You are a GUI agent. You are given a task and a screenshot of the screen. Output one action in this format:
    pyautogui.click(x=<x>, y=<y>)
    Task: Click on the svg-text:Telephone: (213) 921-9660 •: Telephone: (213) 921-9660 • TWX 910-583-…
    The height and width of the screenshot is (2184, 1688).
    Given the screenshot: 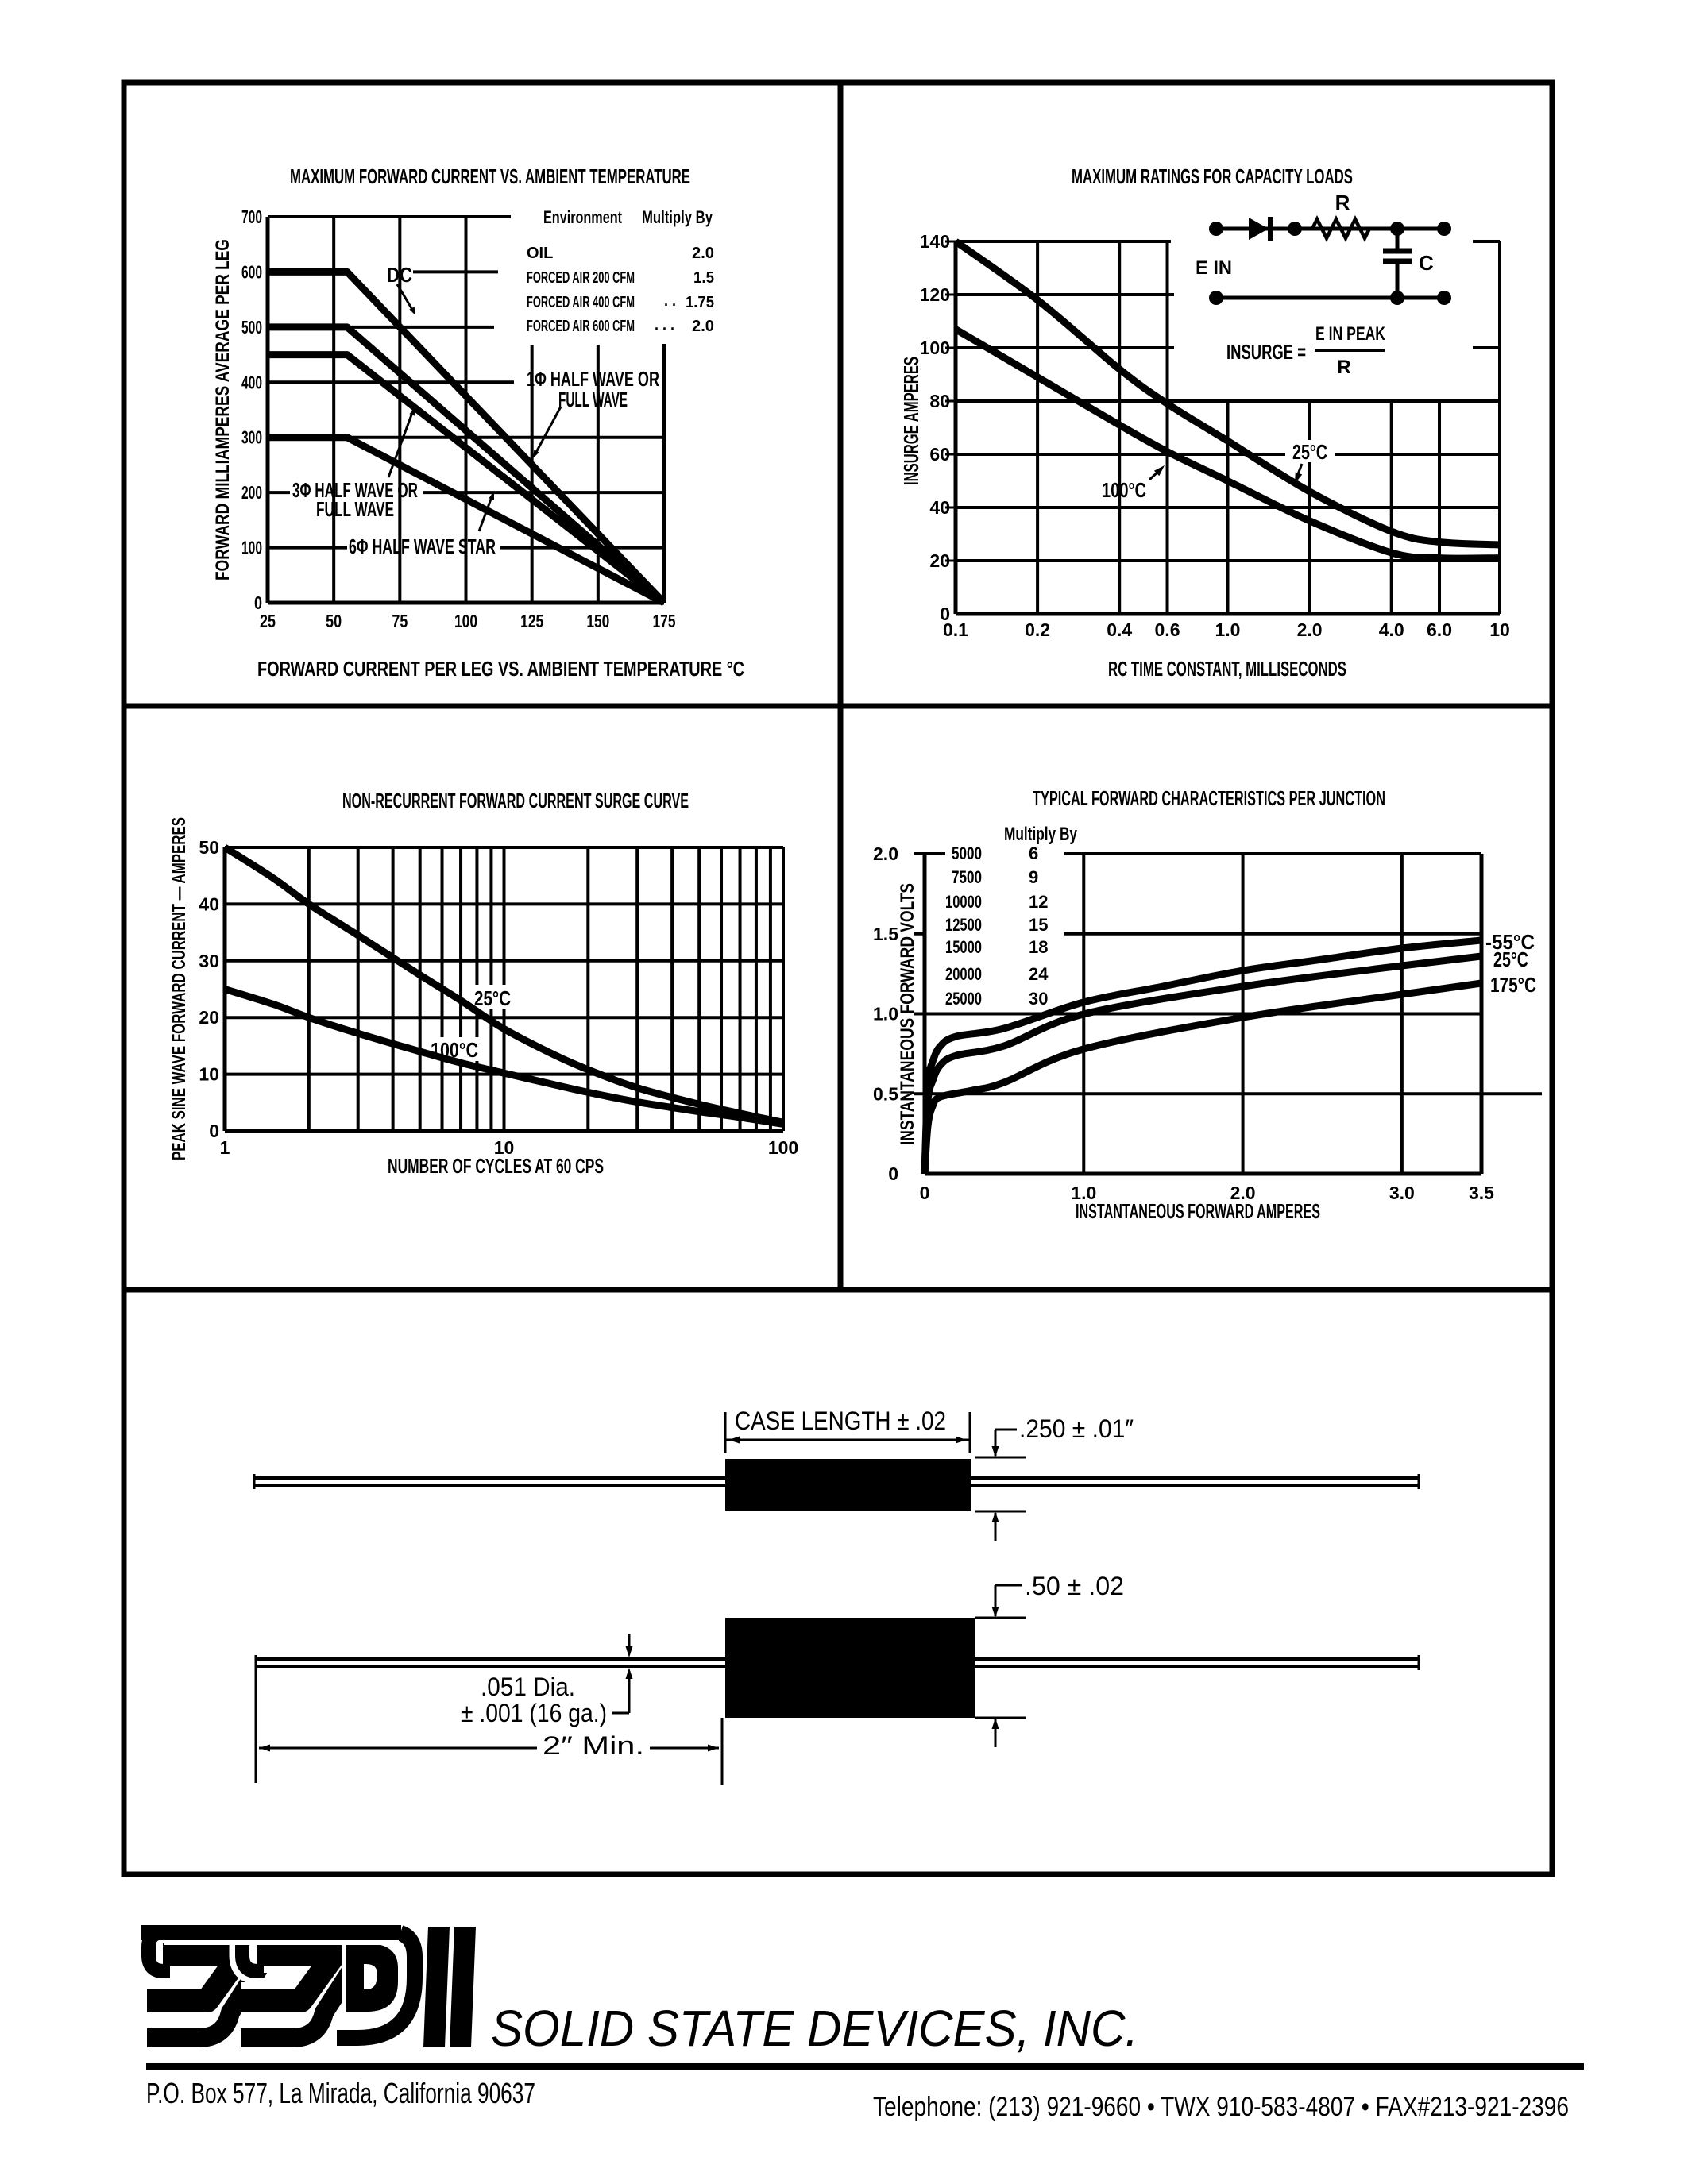 What is the action you would take?
    pyautogui.click(x=1221, y=2107)
    